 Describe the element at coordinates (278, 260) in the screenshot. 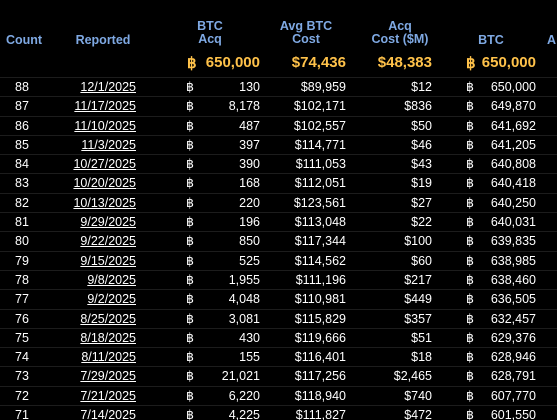

I see `table-row: 79 9/15/2025 ฿ 525 $114,562 $60 ฿ 638,985` at that location.